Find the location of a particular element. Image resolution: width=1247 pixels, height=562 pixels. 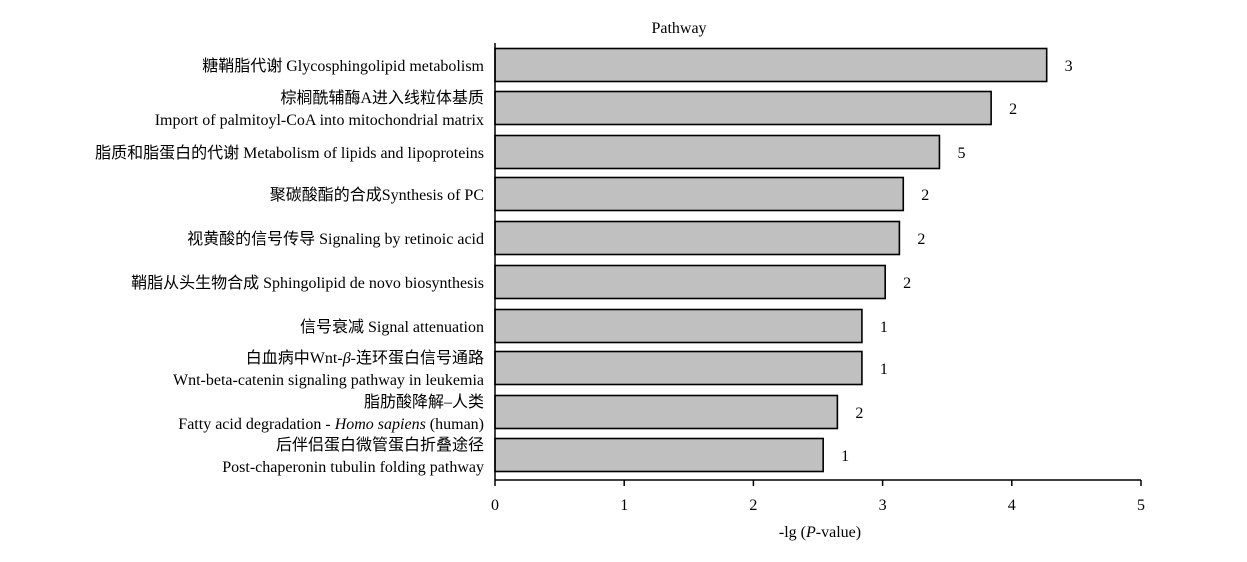

x-tick-label: 0 is located at coordinates (495, 505).